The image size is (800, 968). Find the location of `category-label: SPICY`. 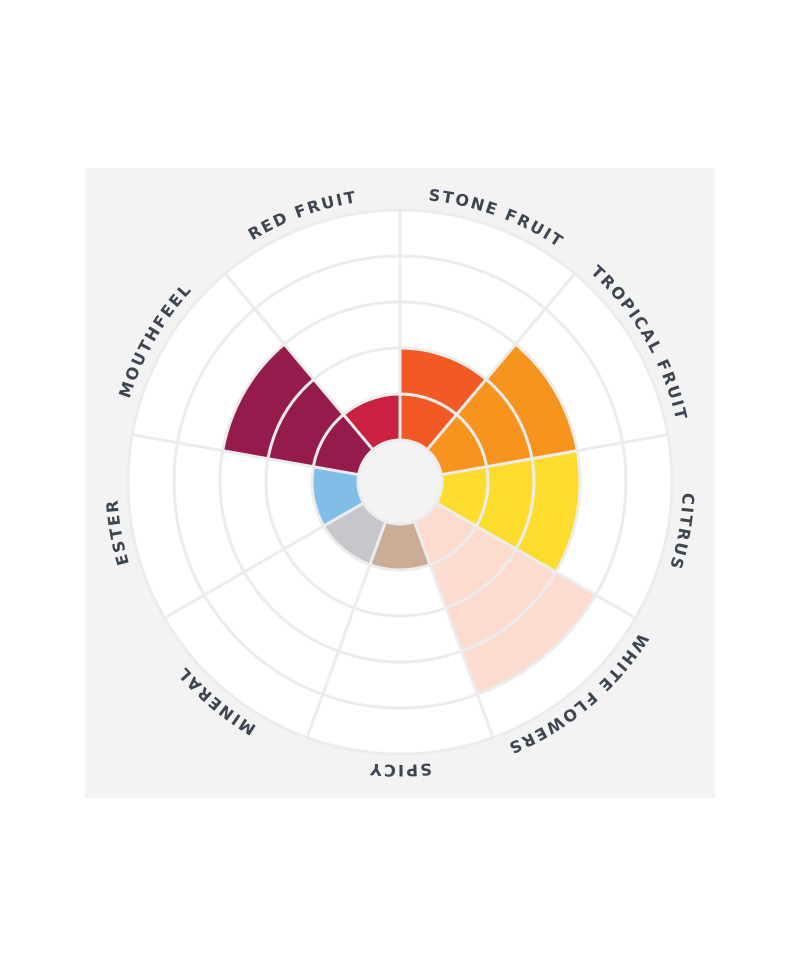

category-label: SPICY is located at coordinates (399, 769).